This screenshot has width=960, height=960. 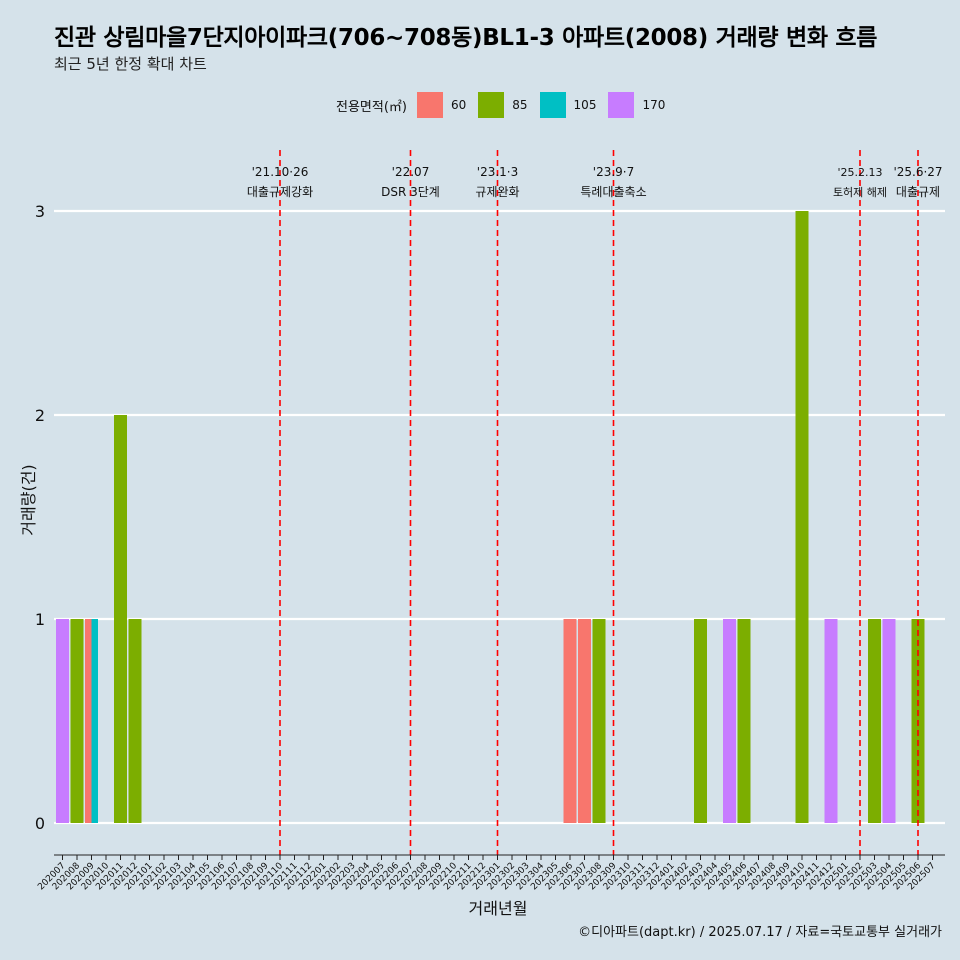 What do you see at coordinates (410, 192) in the screenshot?
I see `event-label-202207: DSR 3단계` at bounding box center [410, 192].